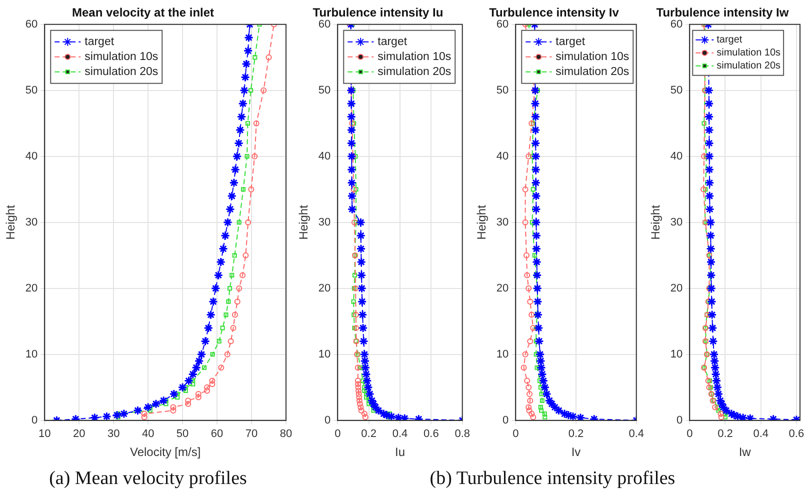 Image resolution: width=812 pixels, height=500 pixels. I want to click on x-tick-label: 60, so click(217, 434).